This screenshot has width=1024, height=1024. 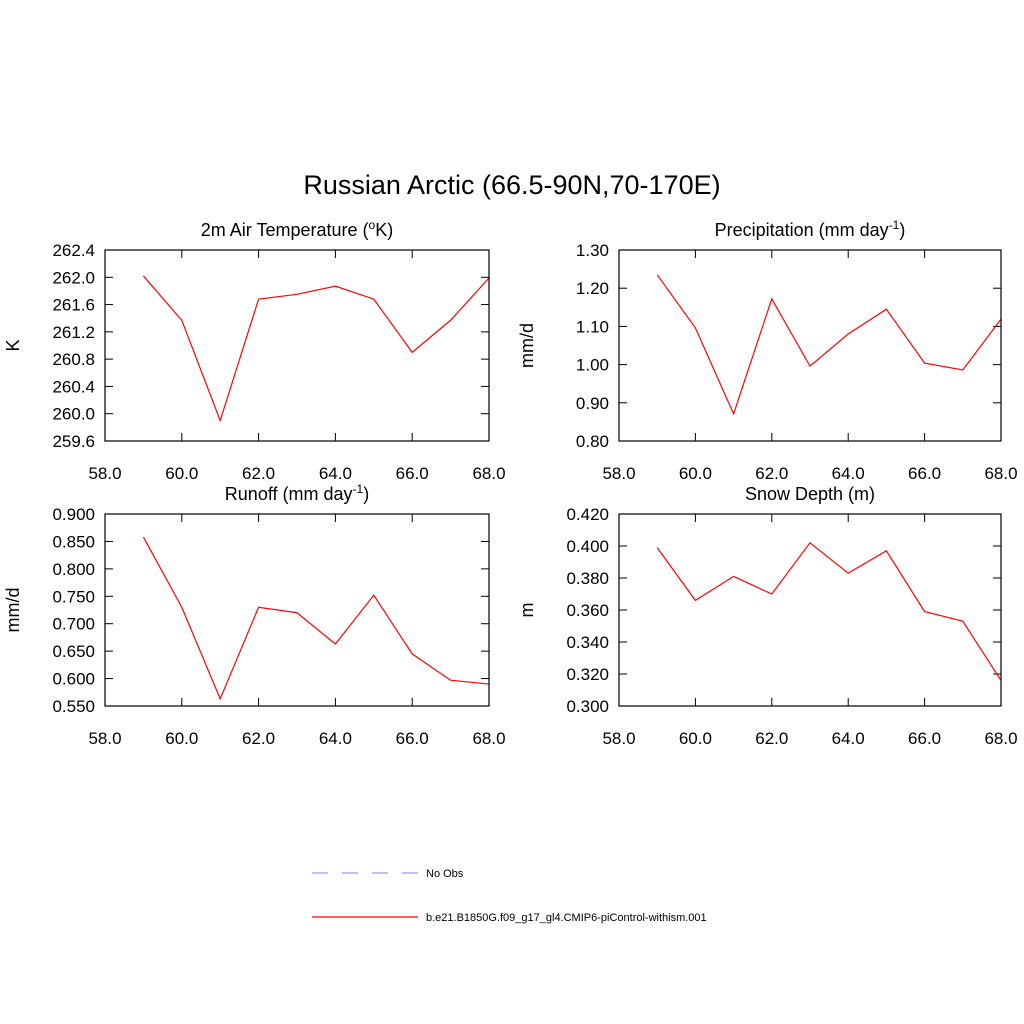 What do you see at coordinates (445, 874) in the screenshot?
I see `legend-label: No Obs` at bounding box center [445, 874].